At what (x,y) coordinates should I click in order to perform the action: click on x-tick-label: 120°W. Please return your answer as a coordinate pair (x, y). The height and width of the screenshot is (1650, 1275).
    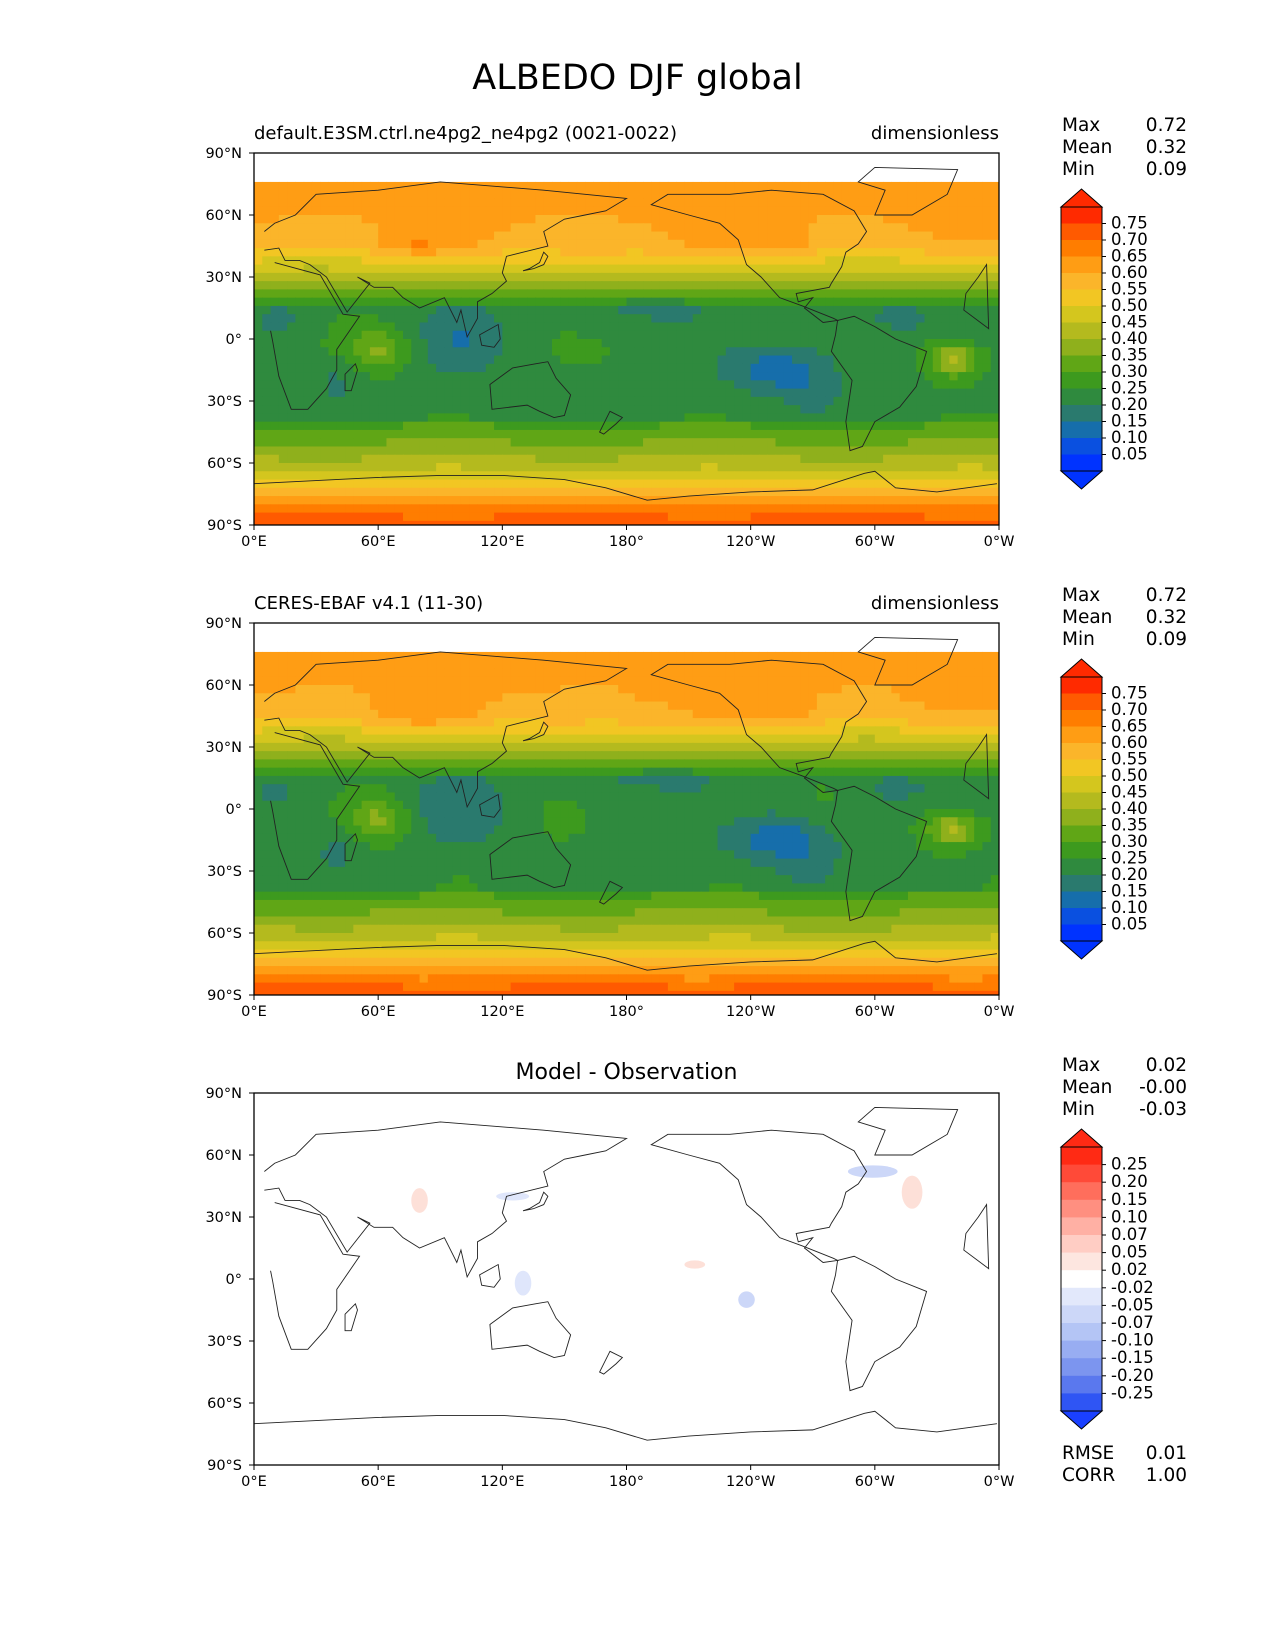
    Looking at the image, I should click on (750, 542).